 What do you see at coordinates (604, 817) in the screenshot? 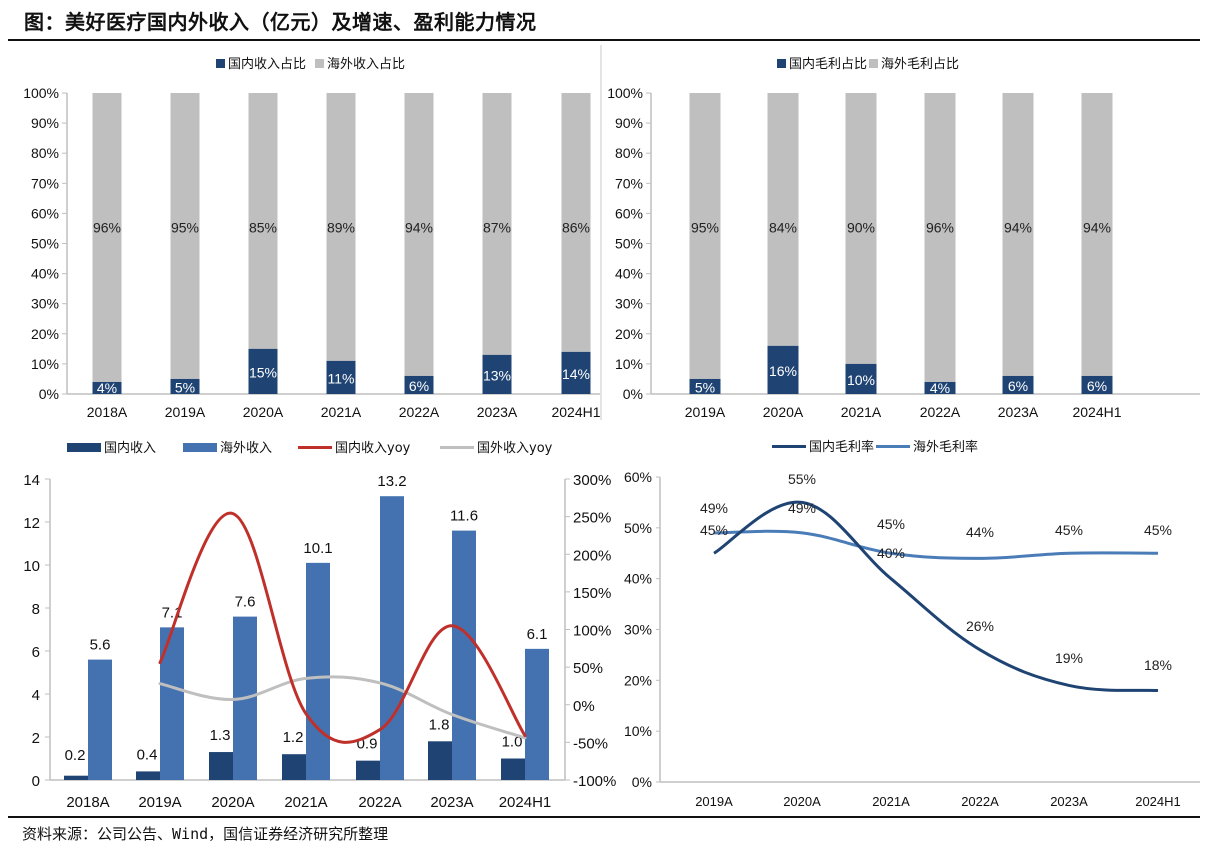
I see `footer-divider` at bounding box center [604, 817].